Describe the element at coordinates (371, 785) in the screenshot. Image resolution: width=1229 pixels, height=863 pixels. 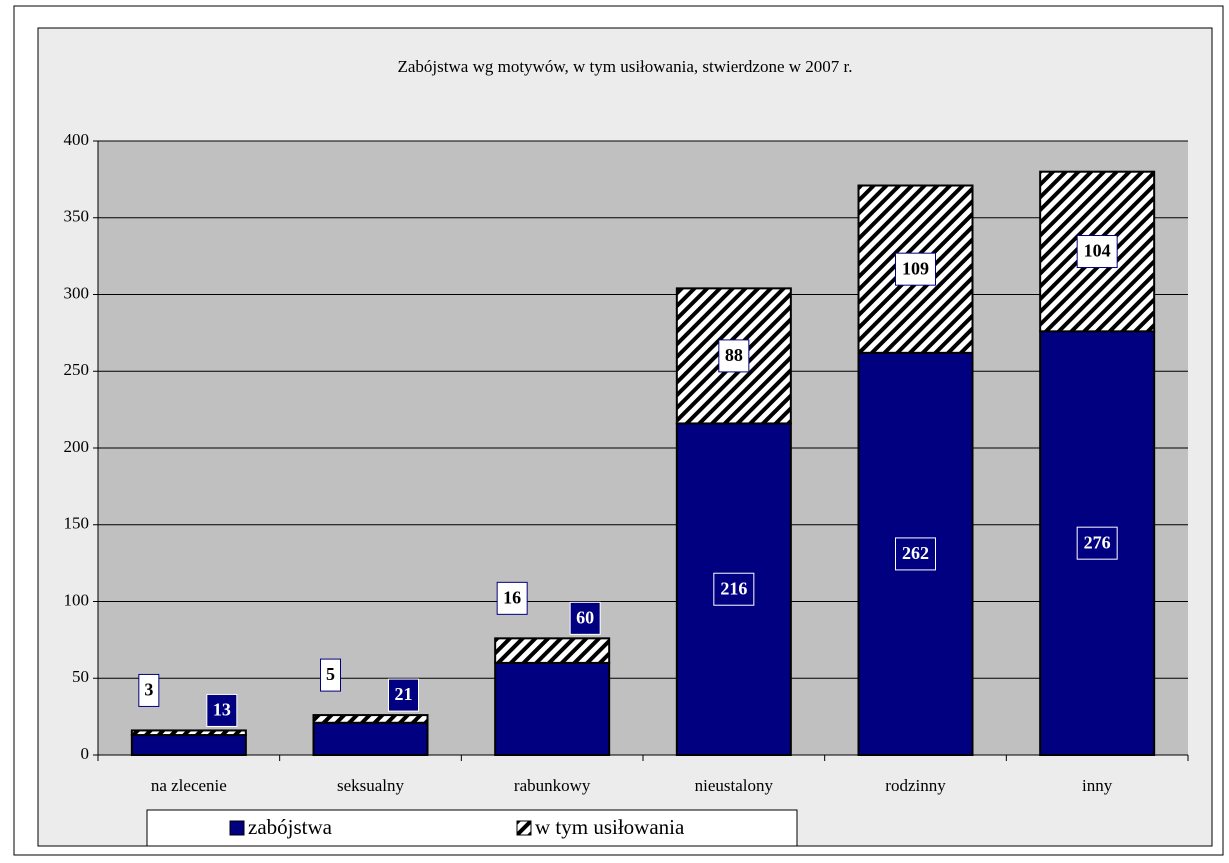
I see `x-tick-label: seksualny` at that location.